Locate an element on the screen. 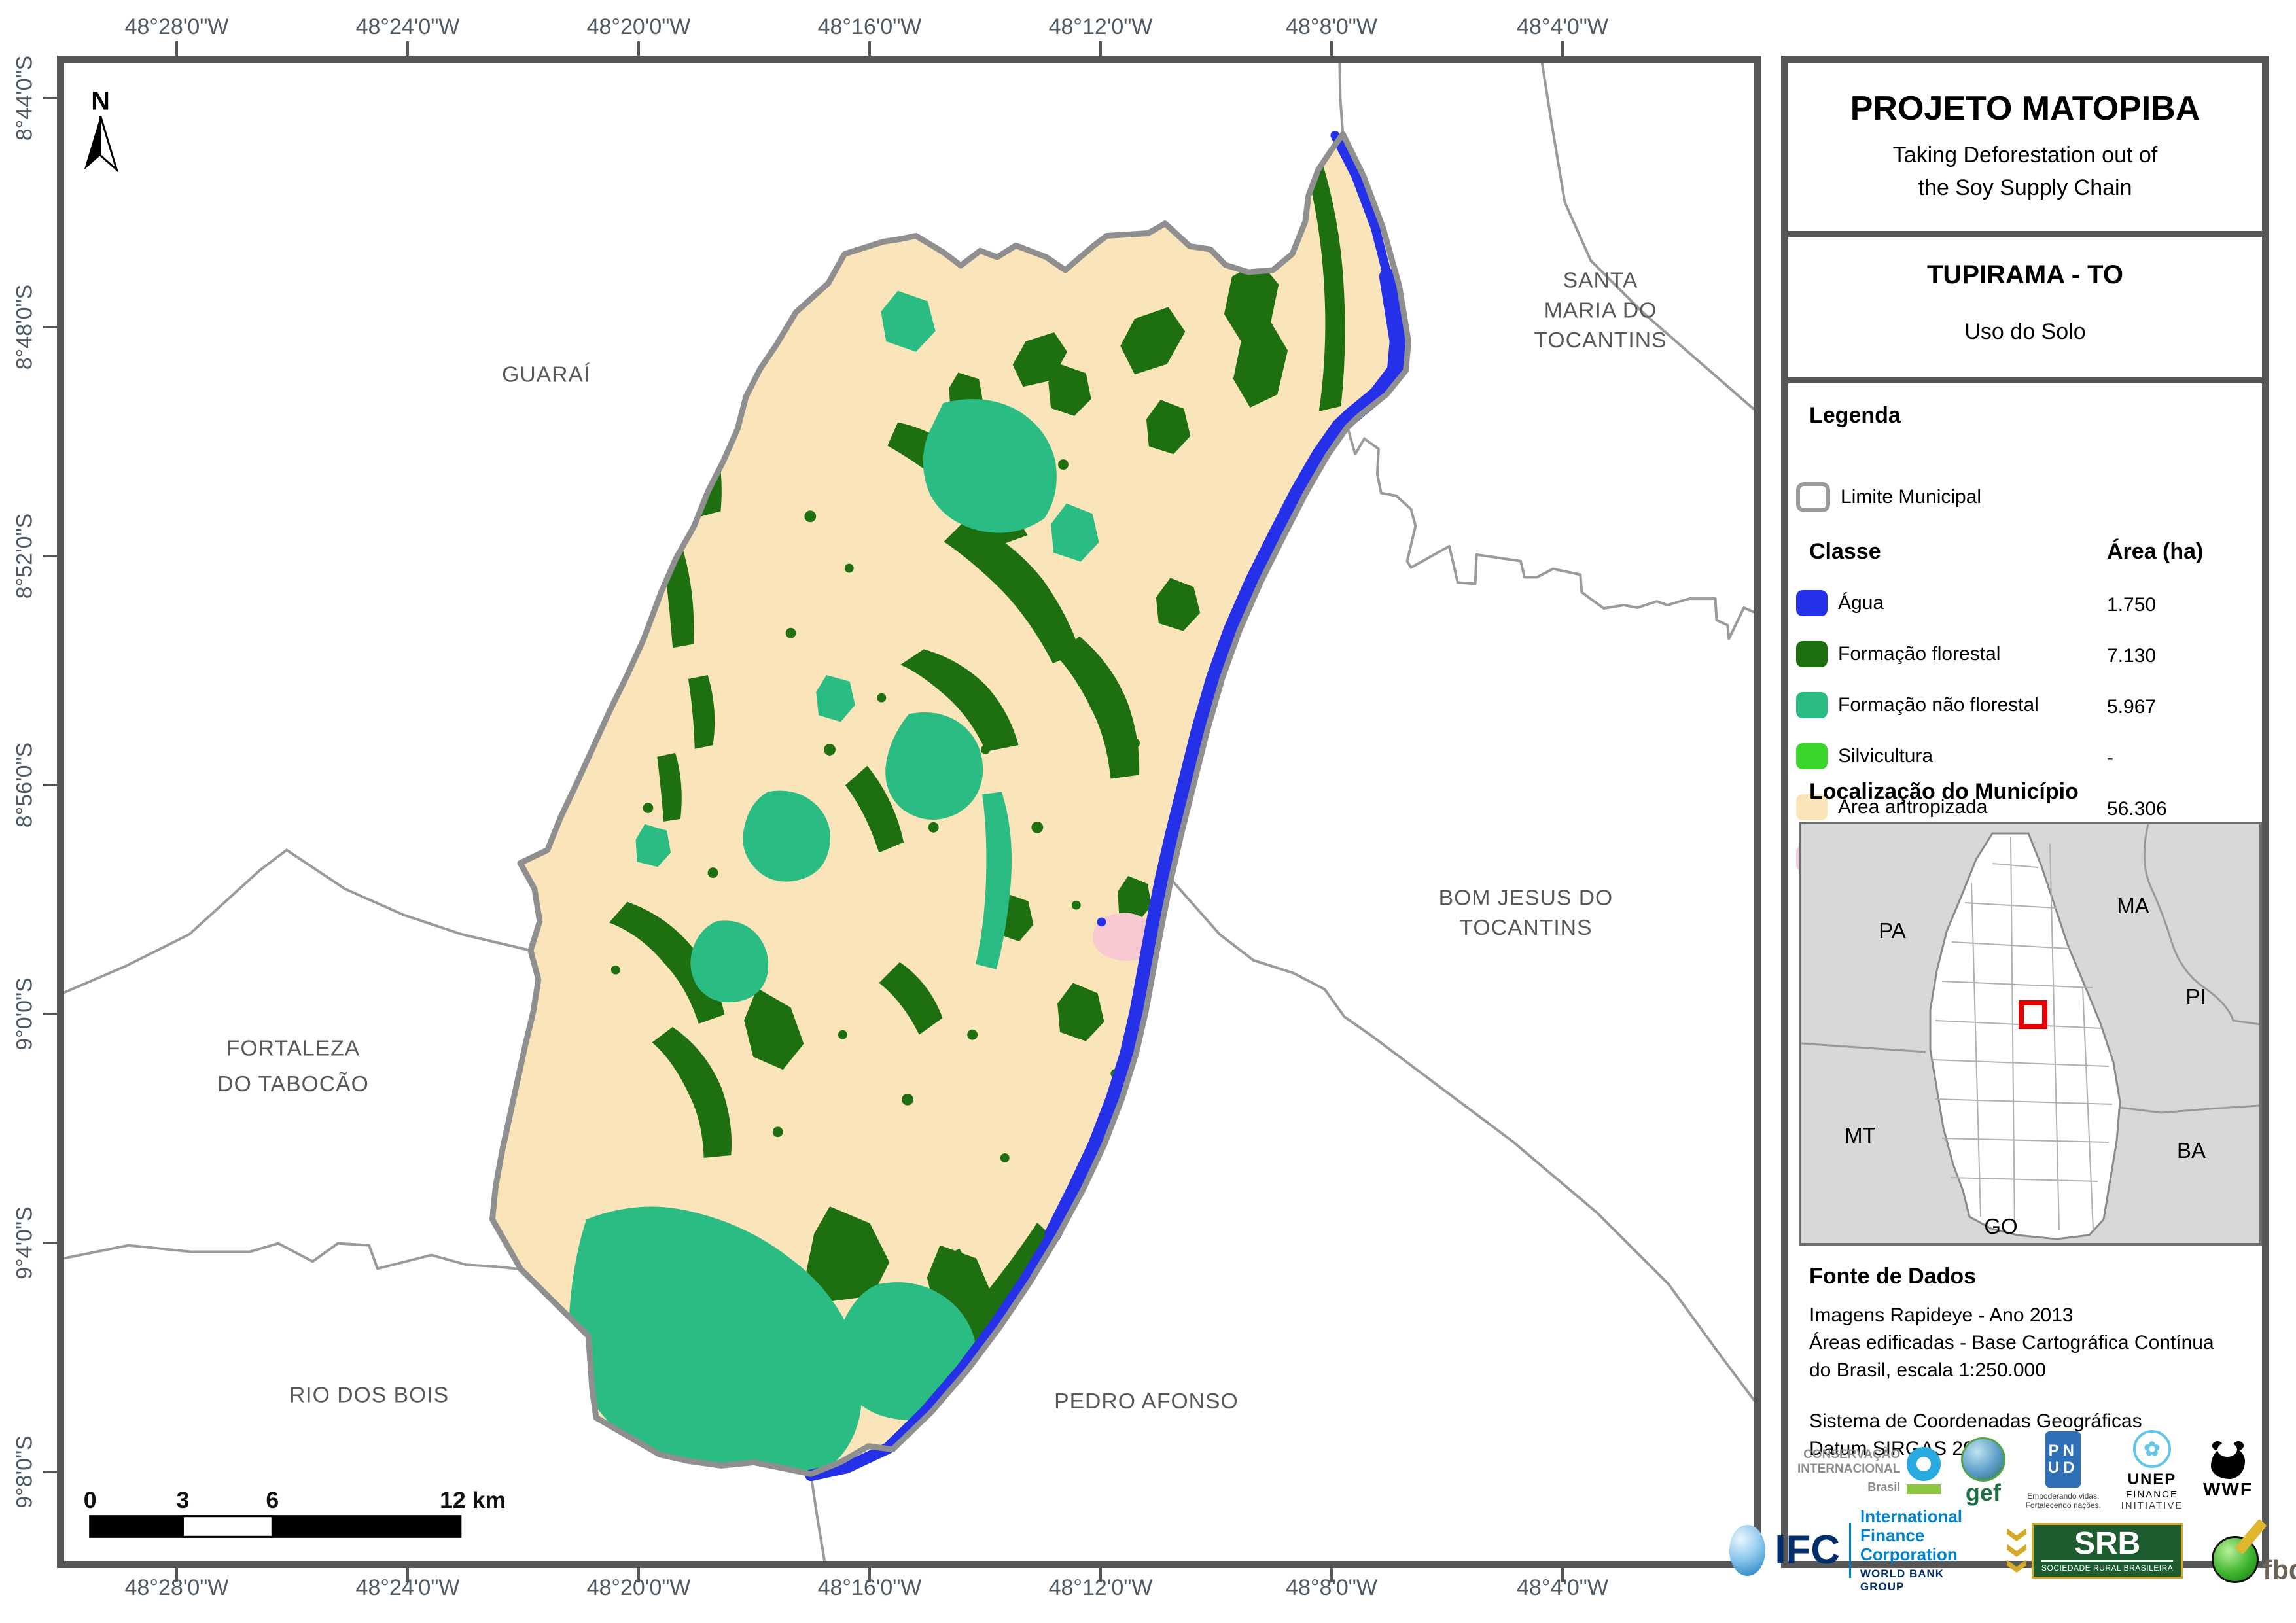  label-fortaleza: FORTALEZA is located at coordinates (293, 1048).